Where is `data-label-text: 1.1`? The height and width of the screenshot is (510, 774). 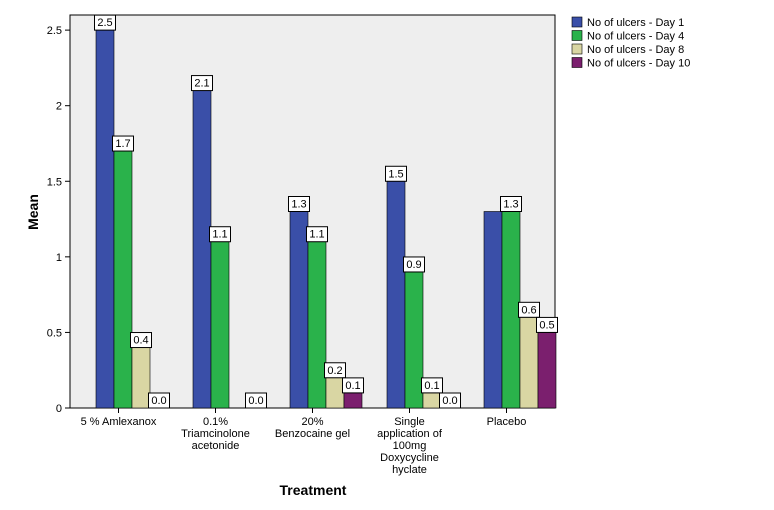
data-label-text: 1.1 is located at coordinates (219, 235).